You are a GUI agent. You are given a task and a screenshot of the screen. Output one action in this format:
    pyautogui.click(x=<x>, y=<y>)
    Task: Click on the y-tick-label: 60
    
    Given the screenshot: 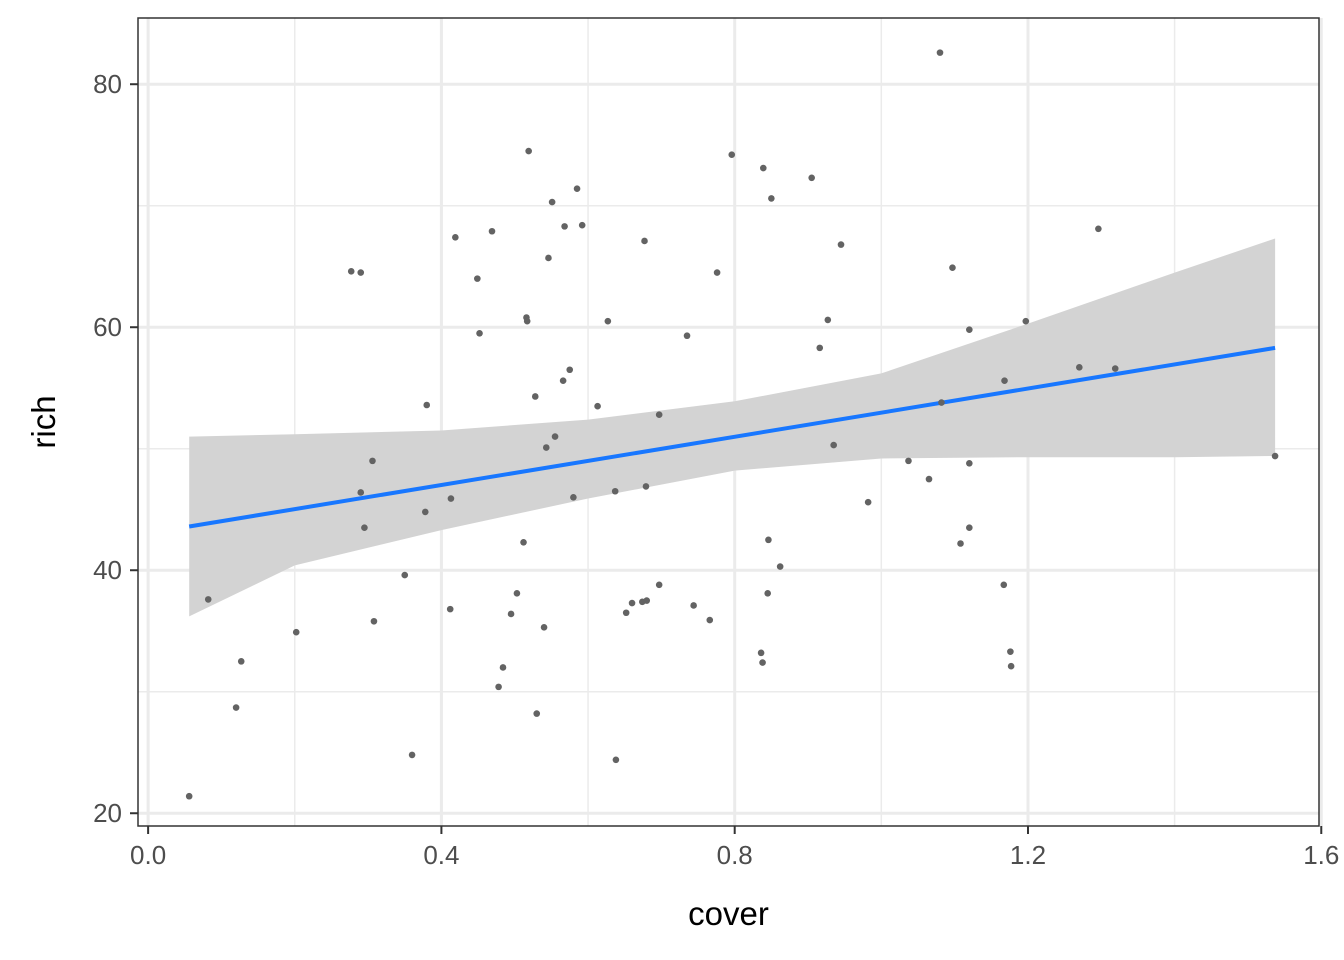 What is the action you would take?
    pyautogui.click(x=107, y=327)
    